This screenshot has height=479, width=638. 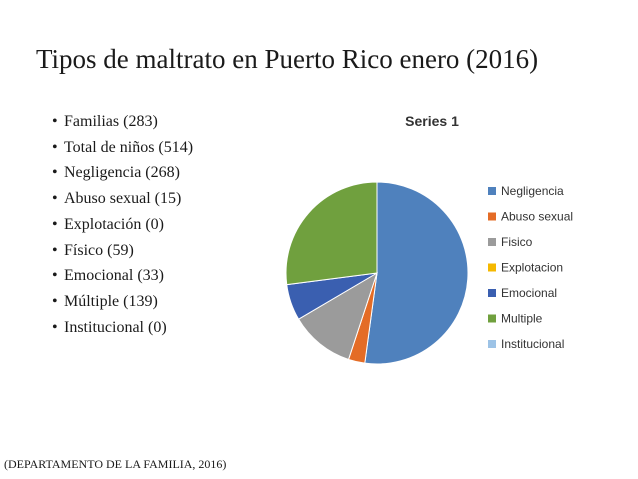 What do you see at coordinates (416, 273) in the screenshot?
I see `pie-slice-negligencia` at bounding box center [416, 273].